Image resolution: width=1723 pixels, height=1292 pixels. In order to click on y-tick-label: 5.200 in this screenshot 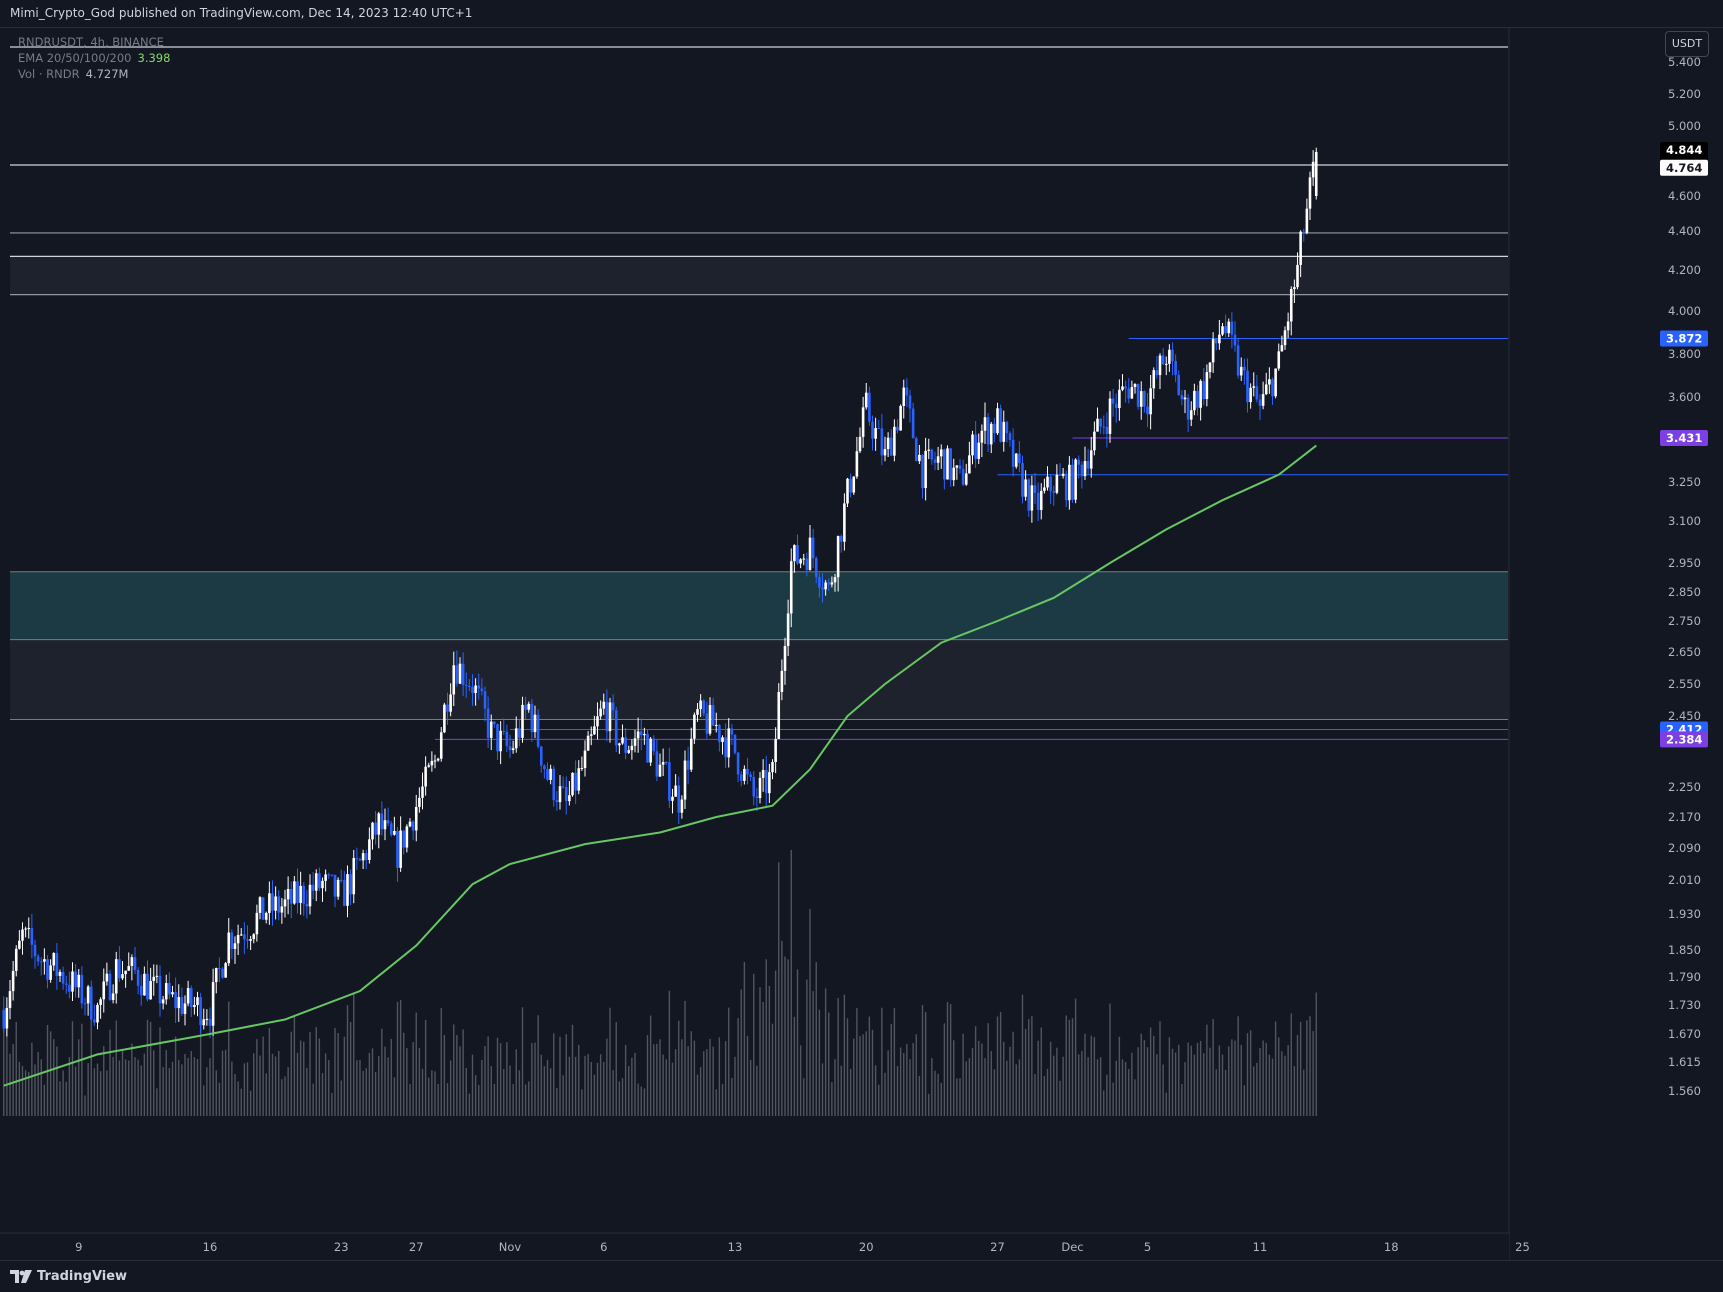, I will do `click(1684, 94)`.